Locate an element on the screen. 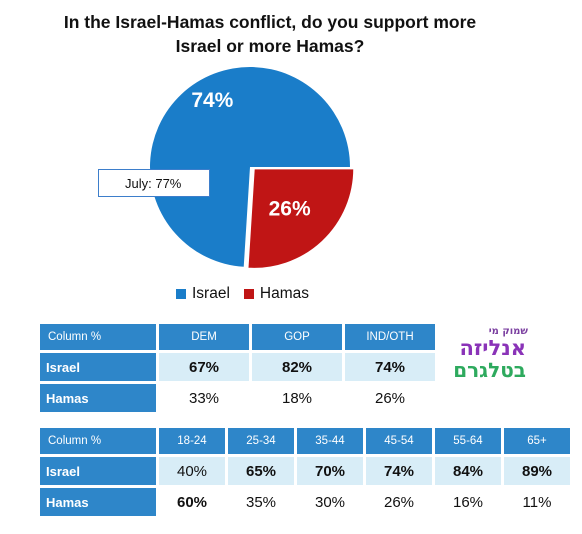  pie-slice-hamas is located at coordinates (300, 218).